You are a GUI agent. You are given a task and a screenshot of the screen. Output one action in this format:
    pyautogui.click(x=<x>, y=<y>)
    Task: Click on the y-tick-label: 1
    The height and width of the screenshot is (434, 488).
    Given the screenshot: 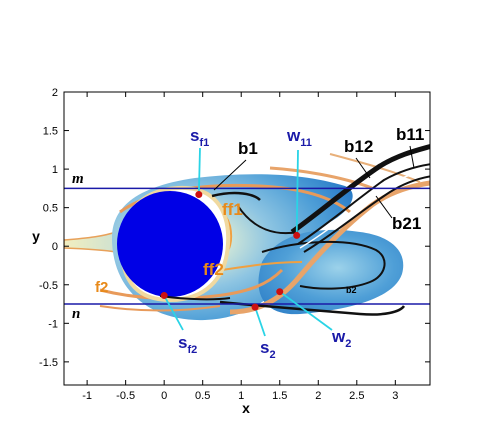 What is the action you would take?
    pyautogui.click(x=55, y=170)
    